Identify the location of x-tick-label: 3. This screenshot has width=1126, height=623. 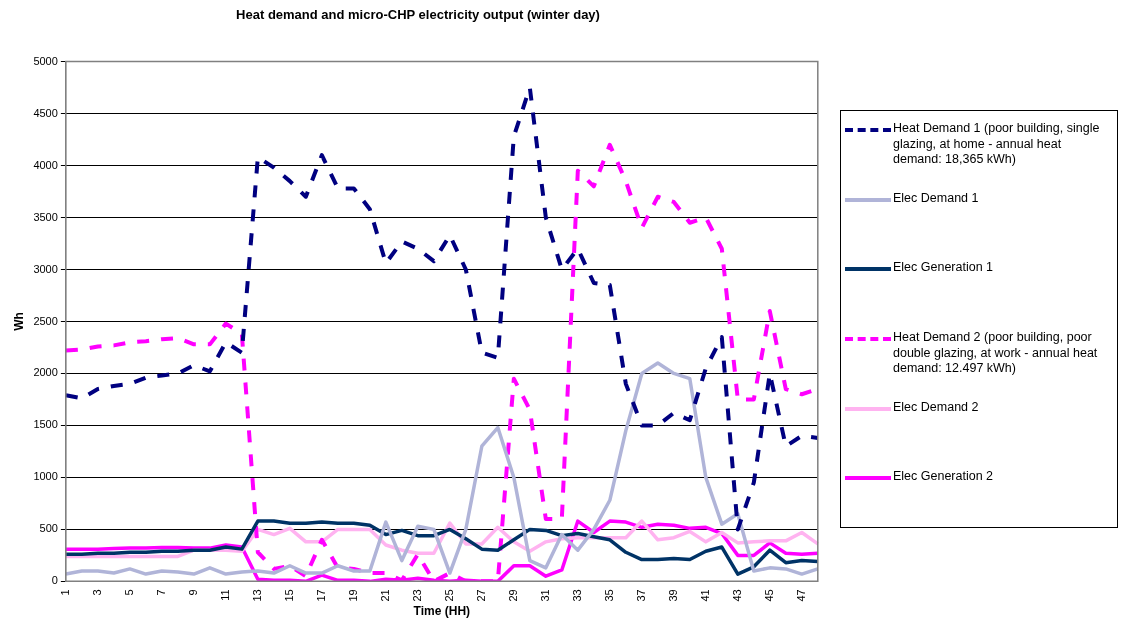
(96, 592).